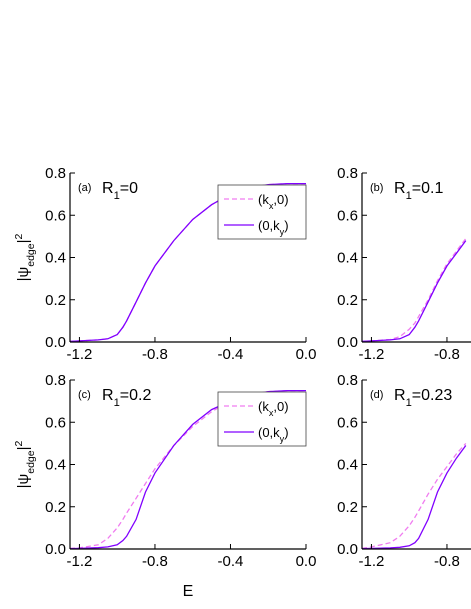 The image size is (471, 609). I want to click on annotation: R1=0.1, so click(418, 191).